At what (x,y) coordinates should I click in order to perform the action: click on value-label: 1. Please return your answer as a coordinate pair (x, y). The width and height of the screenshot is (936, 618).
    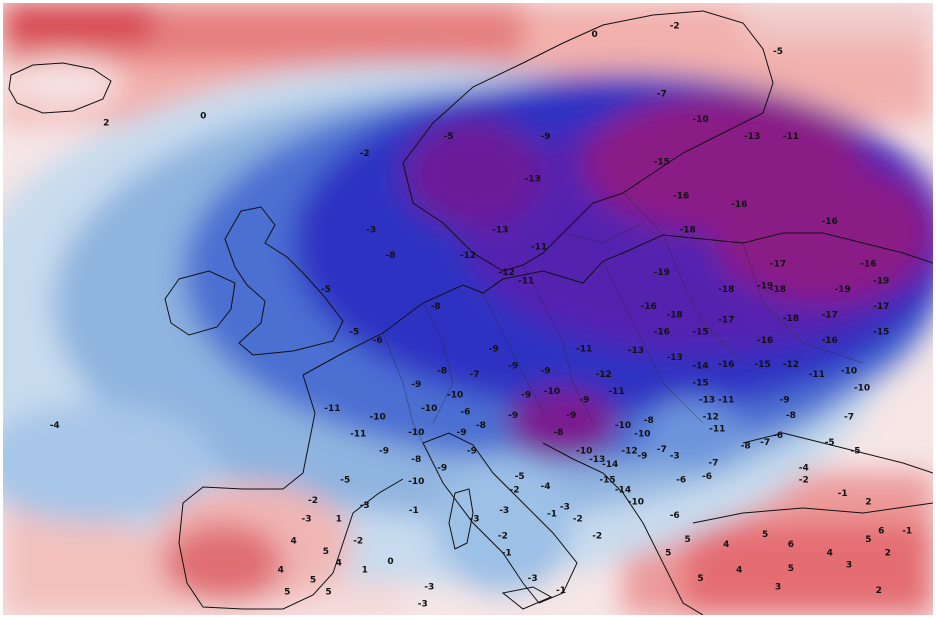
    Looking at the image, I should click on (365, 571).